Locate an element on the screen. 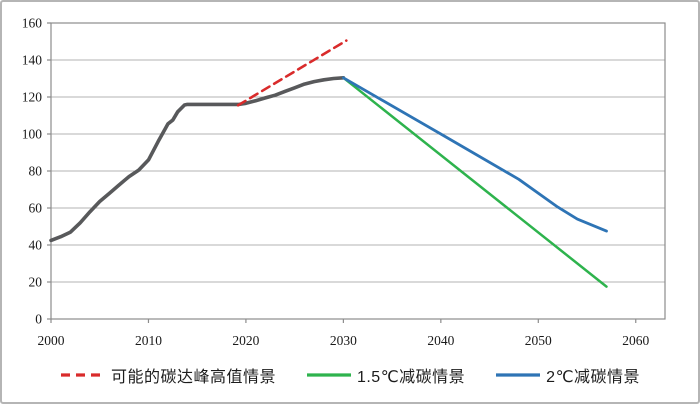 This screenshot has height=404, width=700. x-axis-labels: 2000 2010 2020 2030 2040 2050 2060 is located at coordinates (344, 333).